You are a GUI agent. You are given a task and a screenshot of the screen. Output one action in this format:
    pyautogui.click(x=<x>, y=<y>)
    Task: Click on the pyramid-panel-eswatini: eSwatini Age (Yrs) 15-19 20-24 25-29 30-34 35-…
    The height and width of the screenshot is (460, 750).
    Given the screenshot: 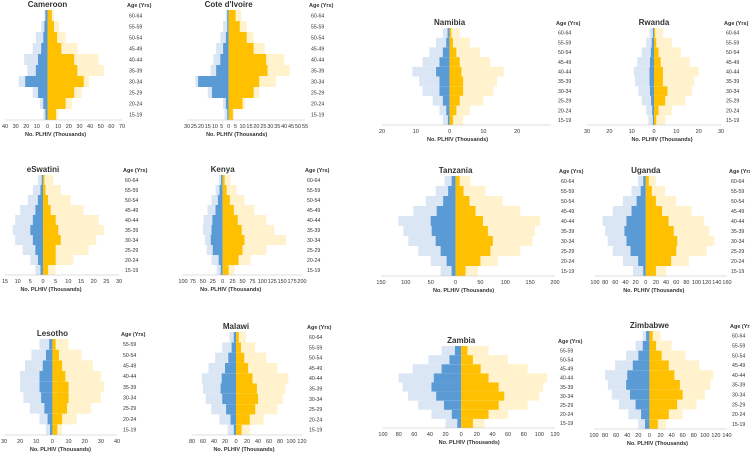 What is the action you would take?
    pyautogui.click(x=75, y=229)
    